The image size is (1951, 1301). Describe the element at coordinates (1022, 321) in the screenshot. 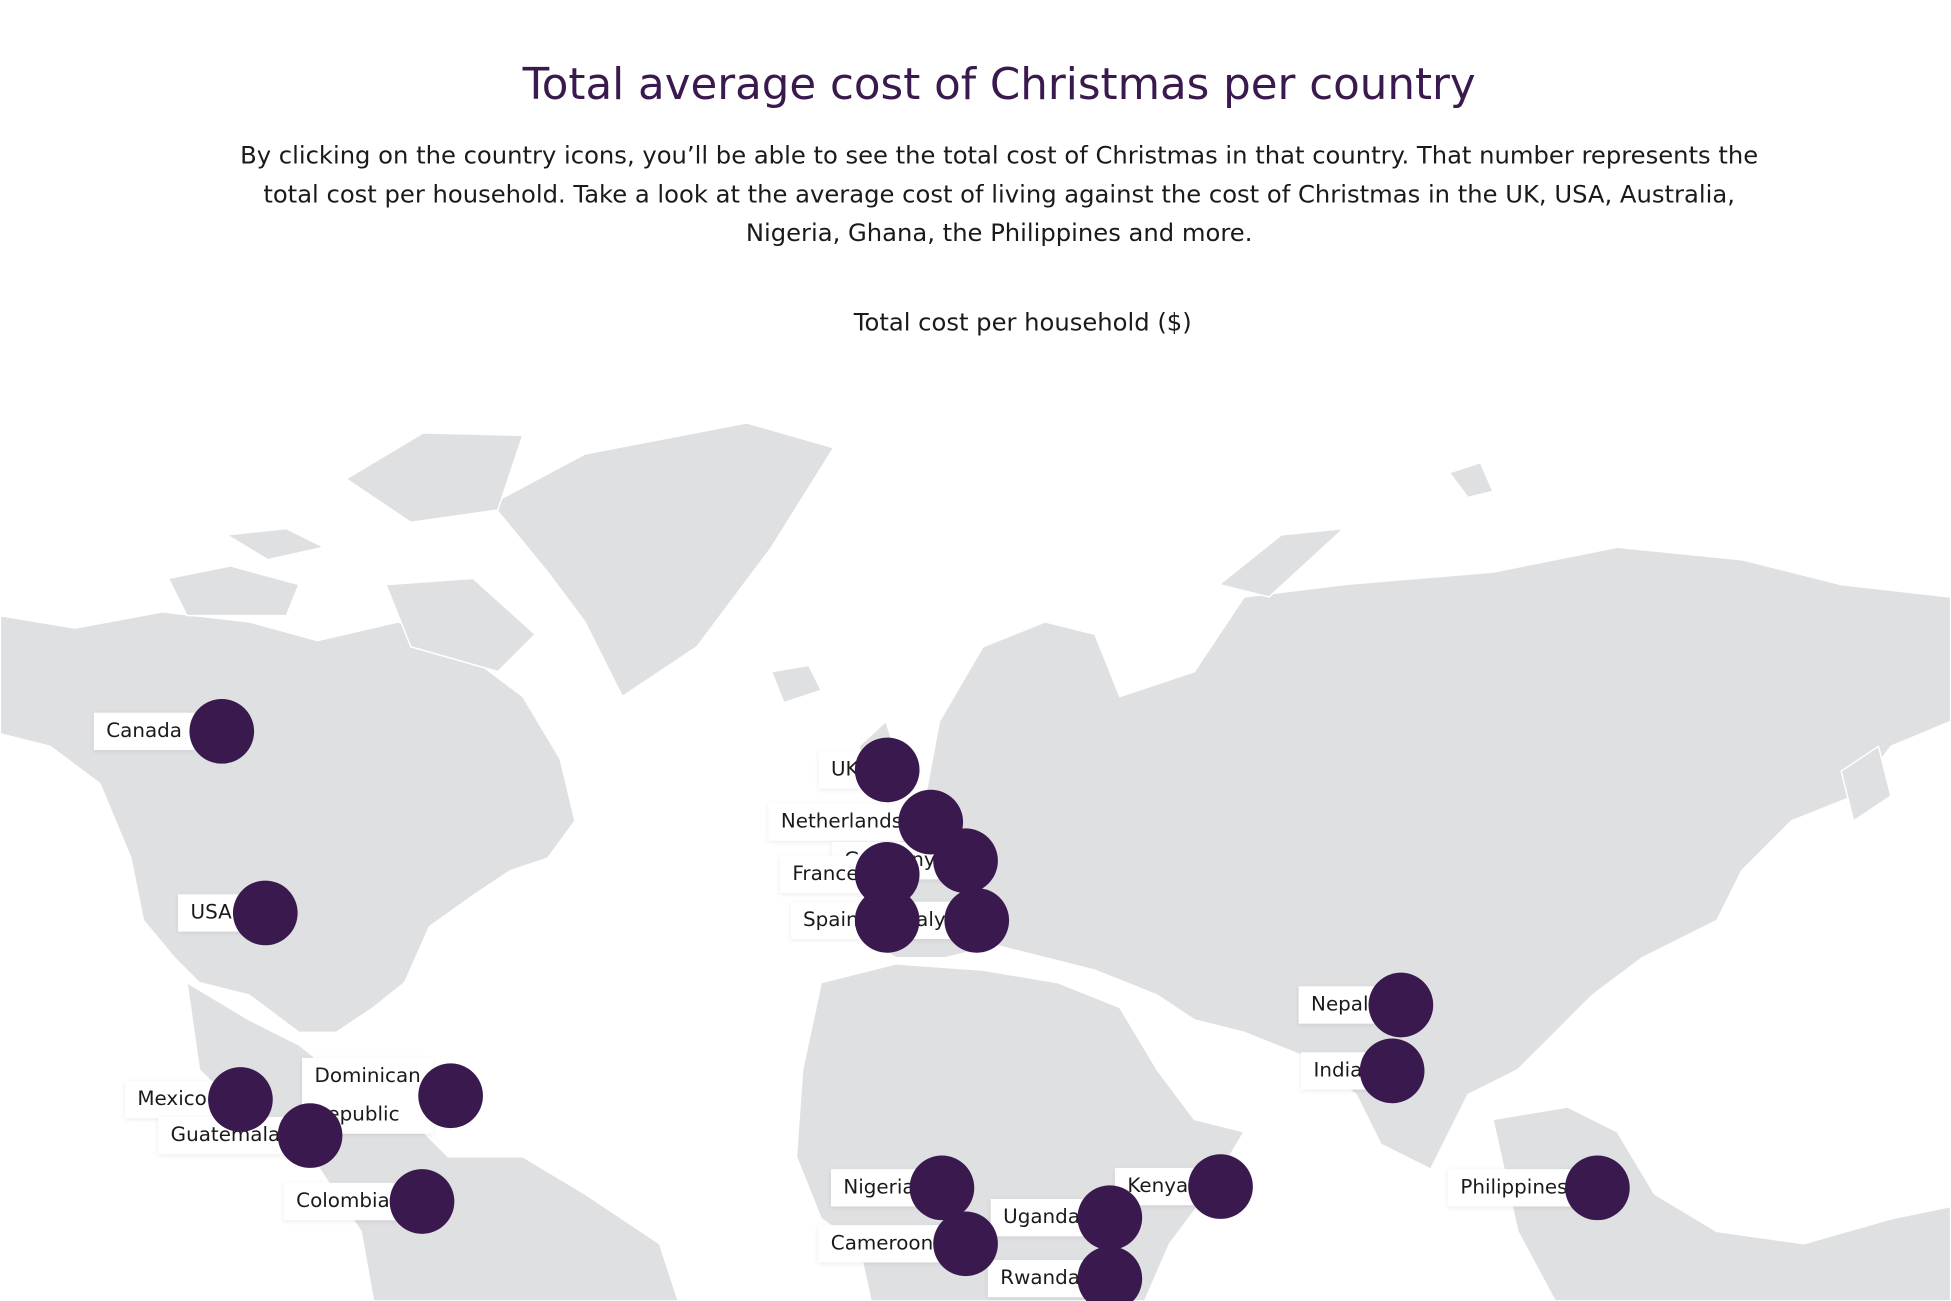

I see `map-caption: Total cost per household ($)` at that location.